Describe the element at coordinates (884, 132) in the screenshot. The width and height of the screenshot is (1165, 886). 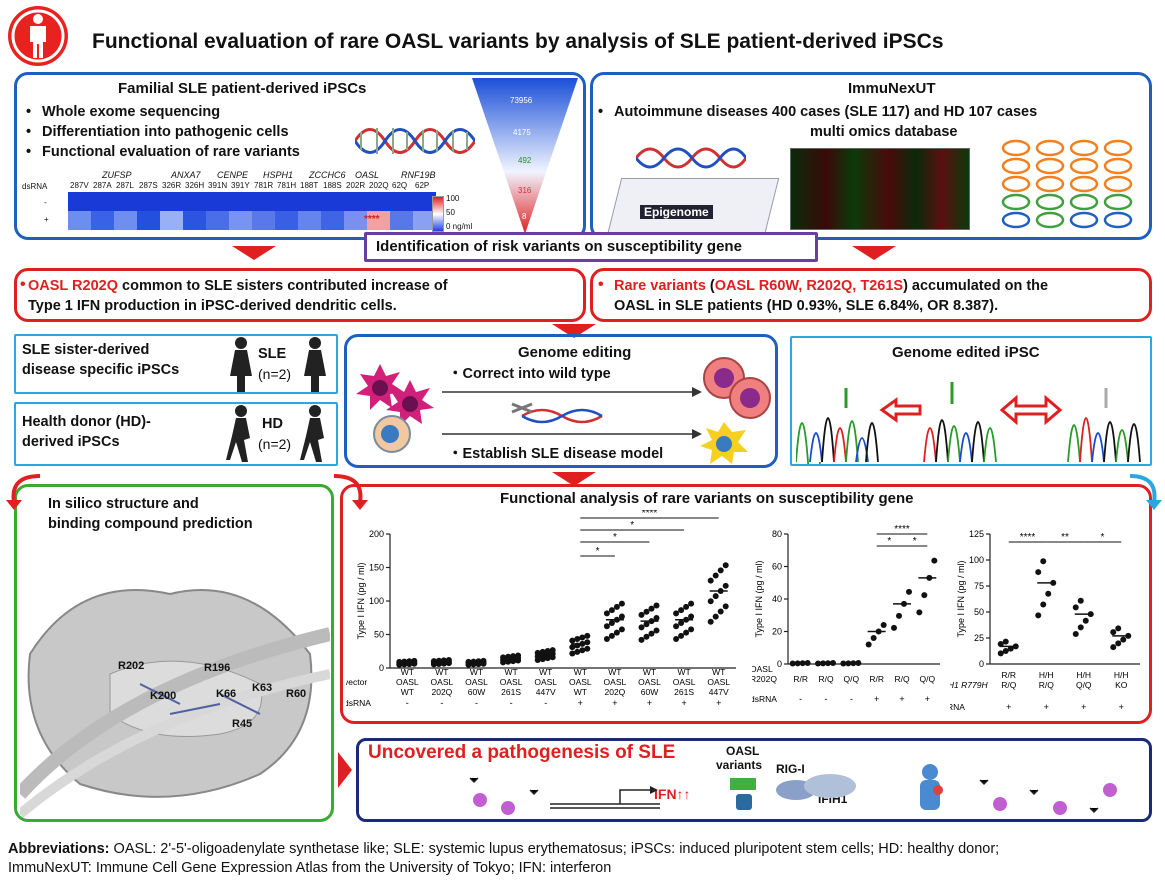
I see `immunexut-line2: multi omics database` at that location.